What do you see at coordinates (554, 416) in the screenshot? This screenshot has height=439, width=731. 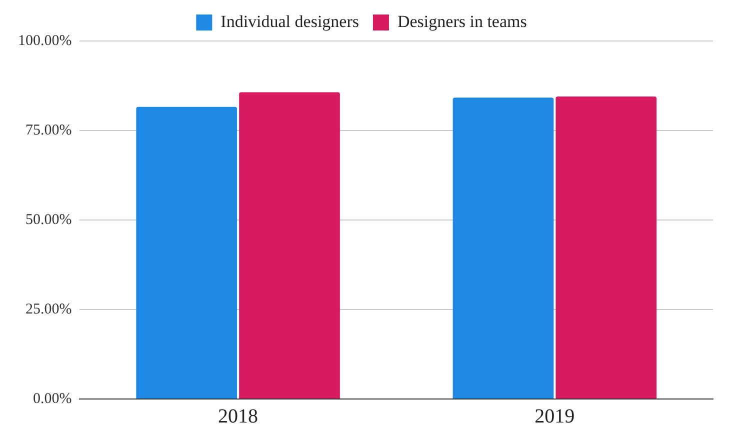 I see `x-tick-label: 2019` at bounding box center [554, 416].